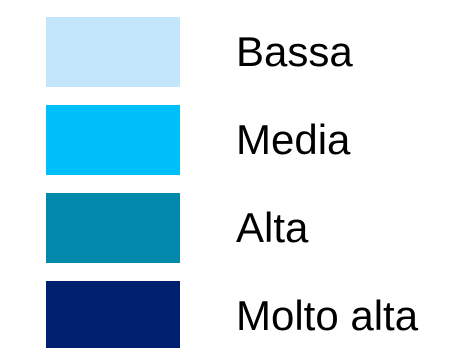 This screenshot has width=465, height=348. What do you see at coordinates (272, 227) in the screenshot?
I see `legend-label-alta: Alta` at bounding box center [272, 227].